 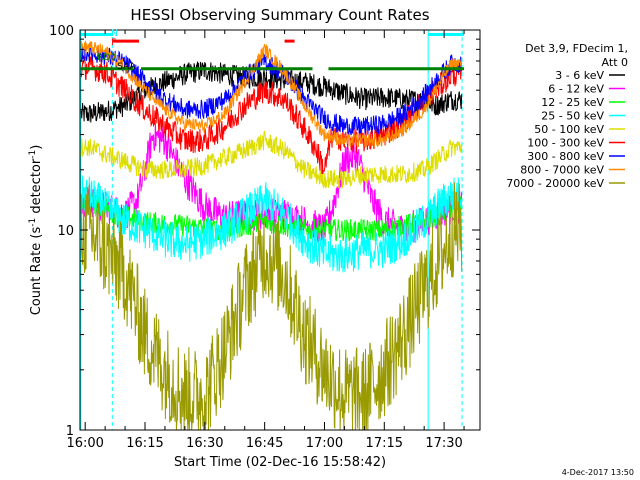 What do you see at coordinates (579, 75) in the screenshot?
I see `legend-entry-label: 3 - 6 keV` at bounding box center [579, 75].